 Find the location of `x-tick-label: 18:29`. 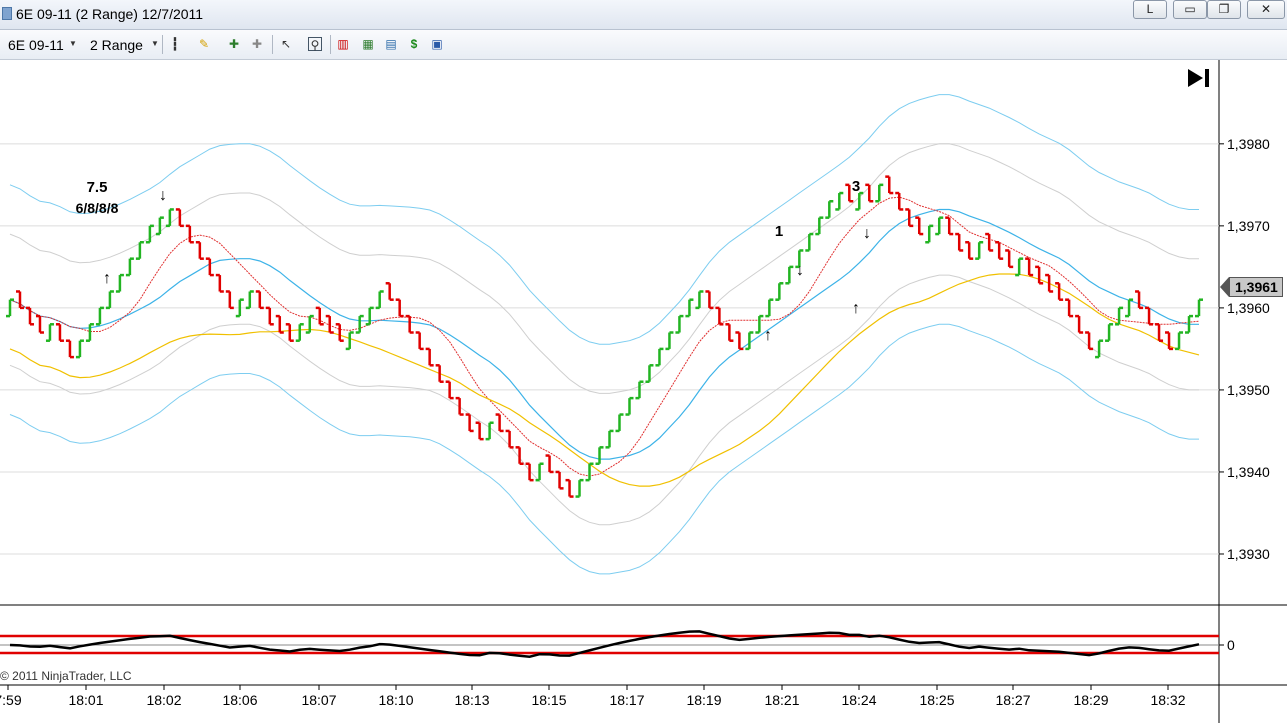

x-tick-label: 18:29 is located at coordinates (1090, 700).